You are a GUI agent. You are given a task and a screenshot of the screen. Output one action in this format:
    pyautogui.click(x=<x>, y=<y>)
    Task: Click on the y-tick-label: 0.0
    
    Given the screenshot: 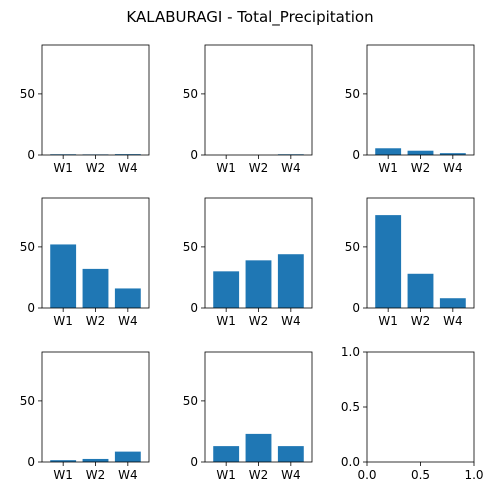 What is the action you would take?
    pyautogui.click(x=350, y=462)
    